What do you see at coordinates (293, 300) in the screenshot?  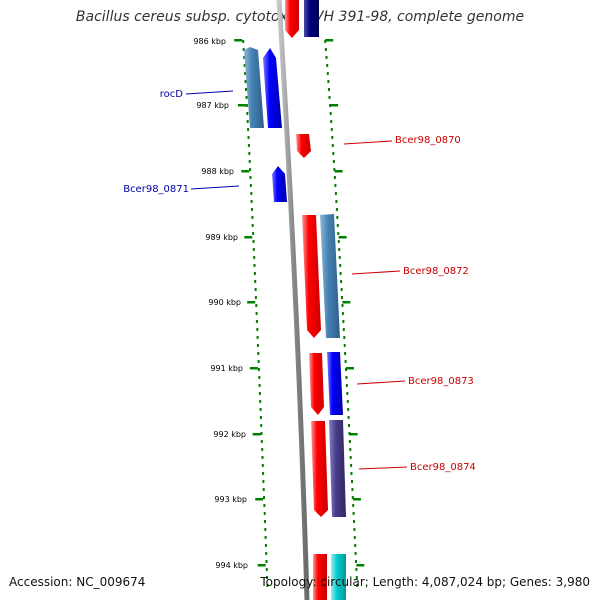 I see `genome-backbone` at bounding box center [293, 300].